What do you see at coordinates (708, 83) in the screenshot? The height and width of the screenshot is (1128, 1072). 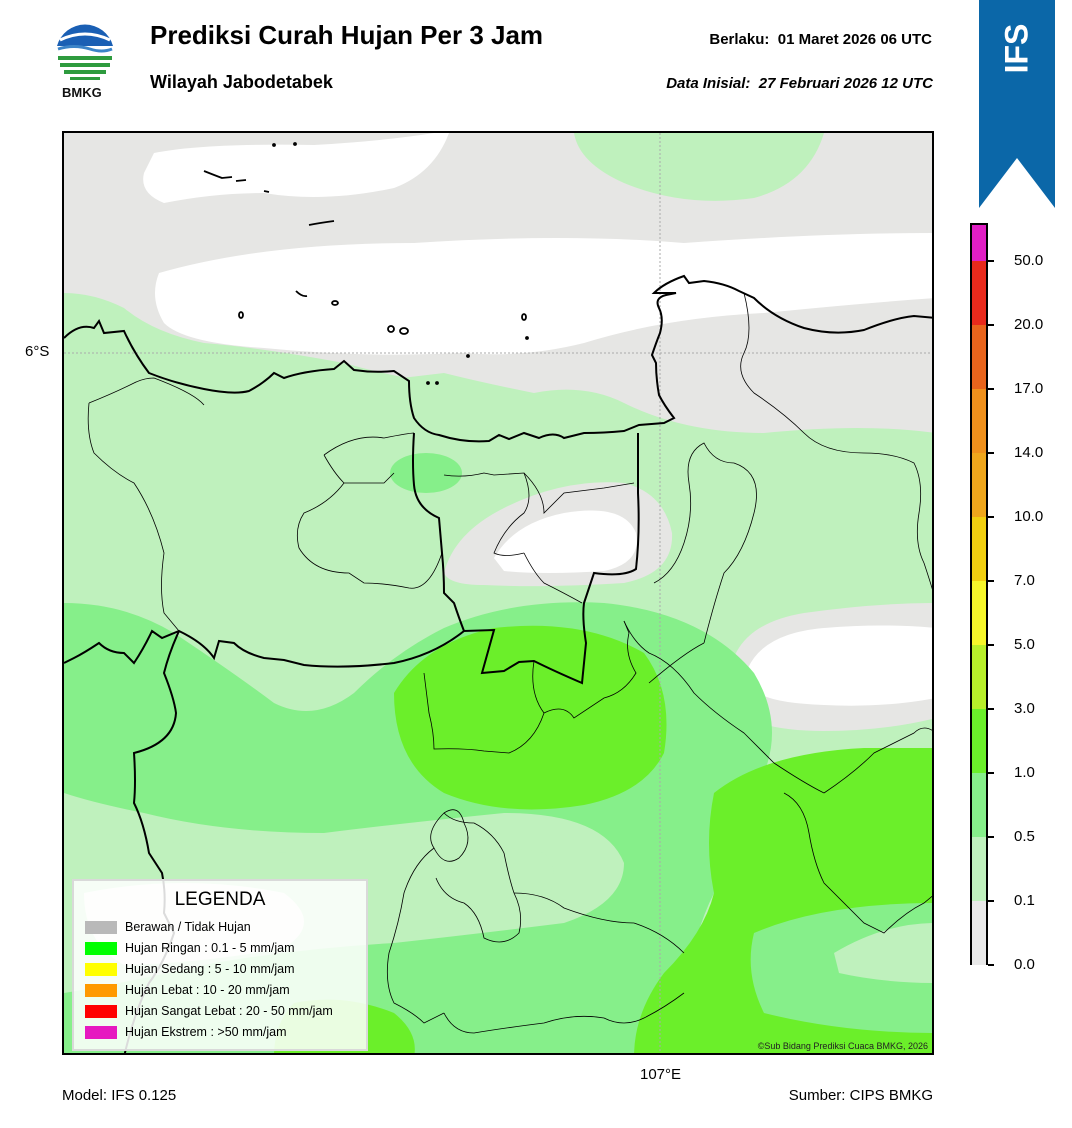 I see `init-label: Data Inisial:` at bounding box center [708, 83].